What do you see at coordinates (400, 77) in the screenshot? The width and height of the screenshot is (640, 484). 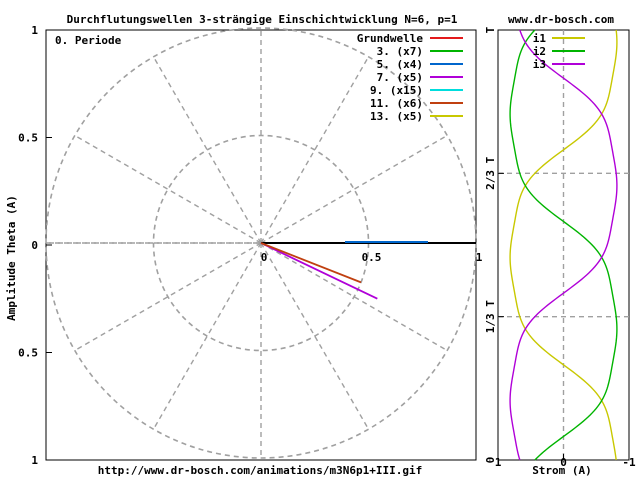 I see `legend-label: 7. (x5)` at bounding box center [400, 77].